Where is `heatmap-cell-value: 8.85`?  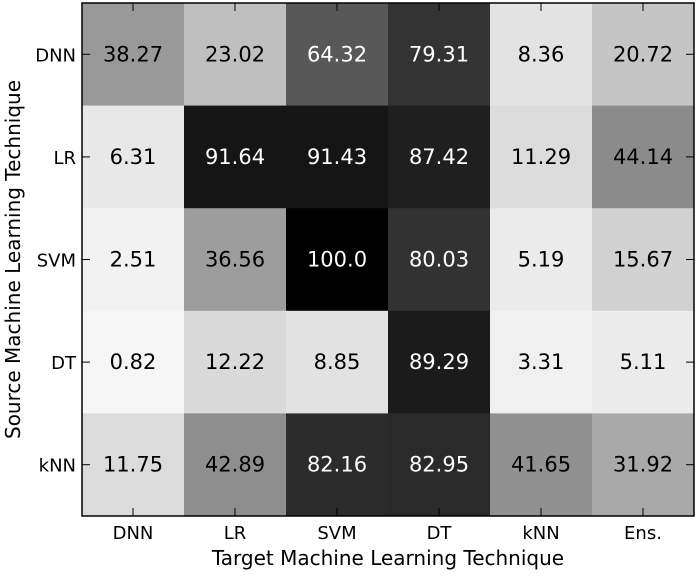 heatmap-cell-value: 8.85 is located at coordinates (337, 362).